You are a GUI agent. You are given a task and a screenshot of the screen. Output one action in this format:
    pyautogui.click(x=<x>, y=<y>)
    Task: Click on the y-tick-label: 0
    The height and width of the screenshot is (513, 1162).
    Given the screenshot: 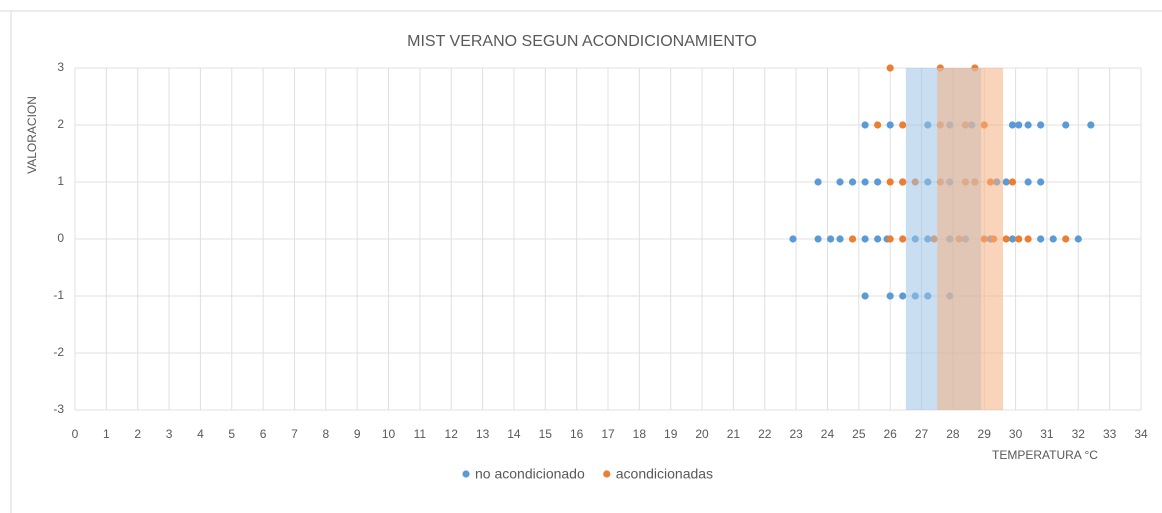 What is the action you would take?
    pyautogui.click(x=60, y=238)
    